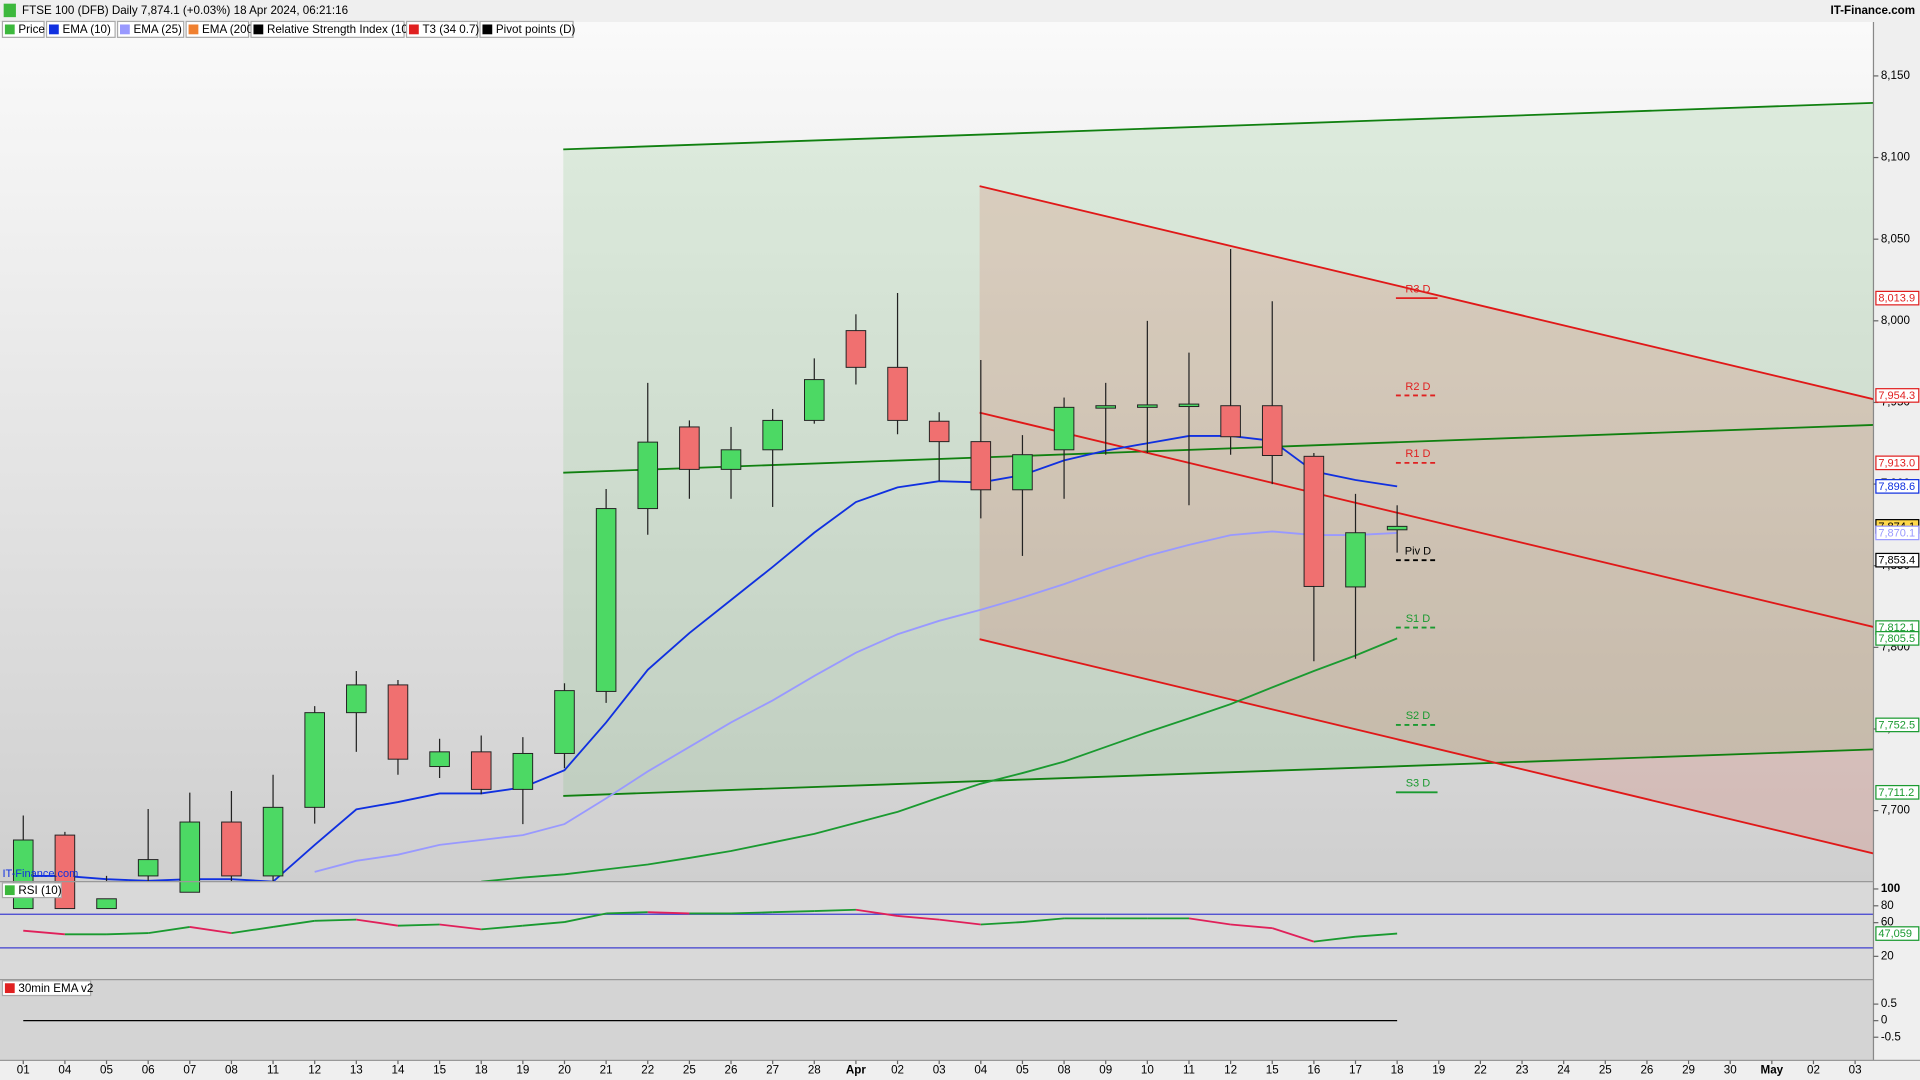 This screenshot has height=1080, width=1920. I want to click on pivot-label: R1 D, so click(1417, 454).